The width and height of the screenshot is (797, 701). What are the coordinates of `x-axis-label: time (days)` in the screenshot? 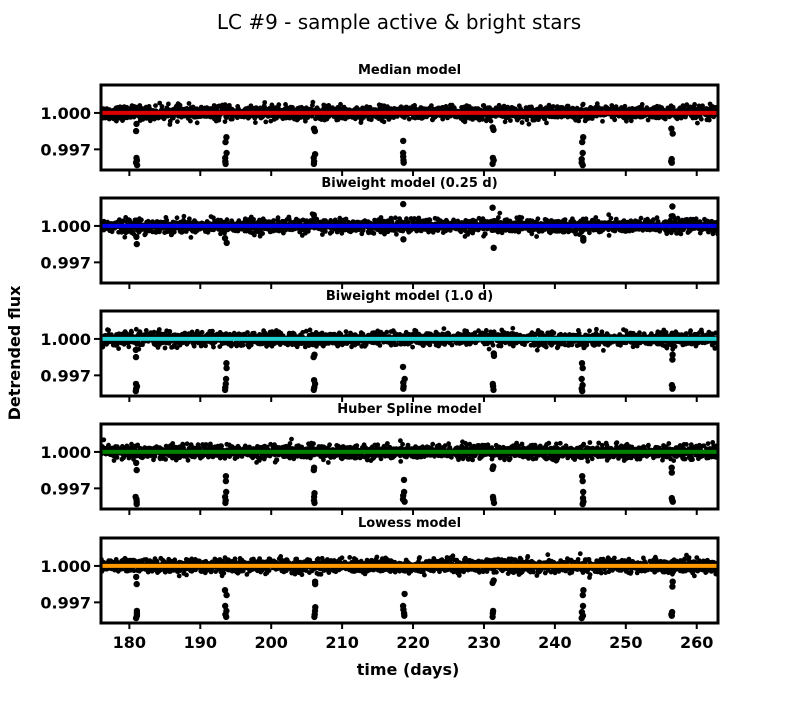 It's located at (408, 669).